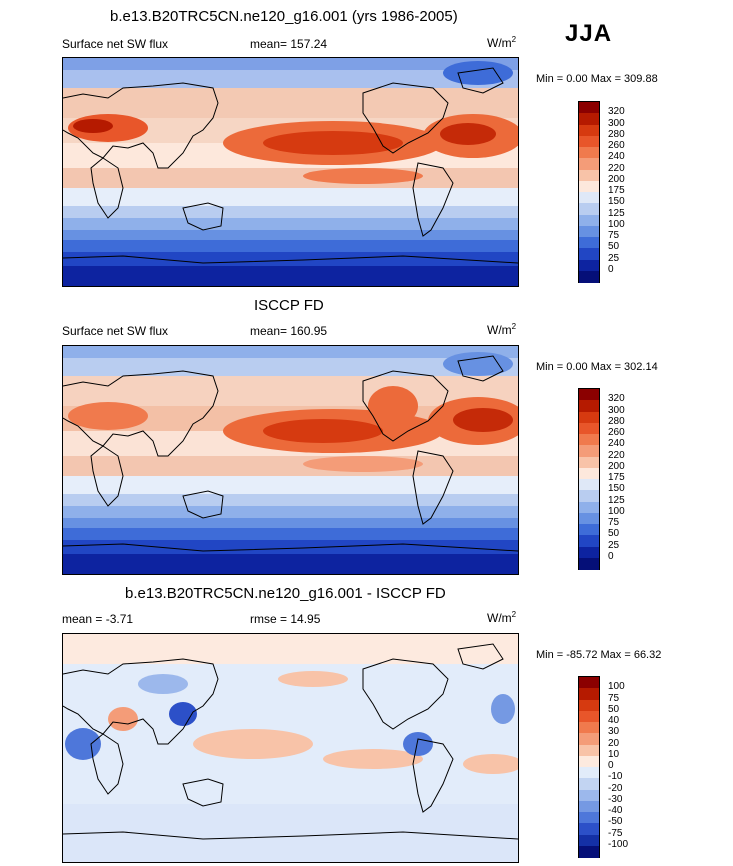  What do you see at coordinates (615, 822) in the screenshot?
I see `colorbar-tick-label: -50` at bounding box center [615, 822].